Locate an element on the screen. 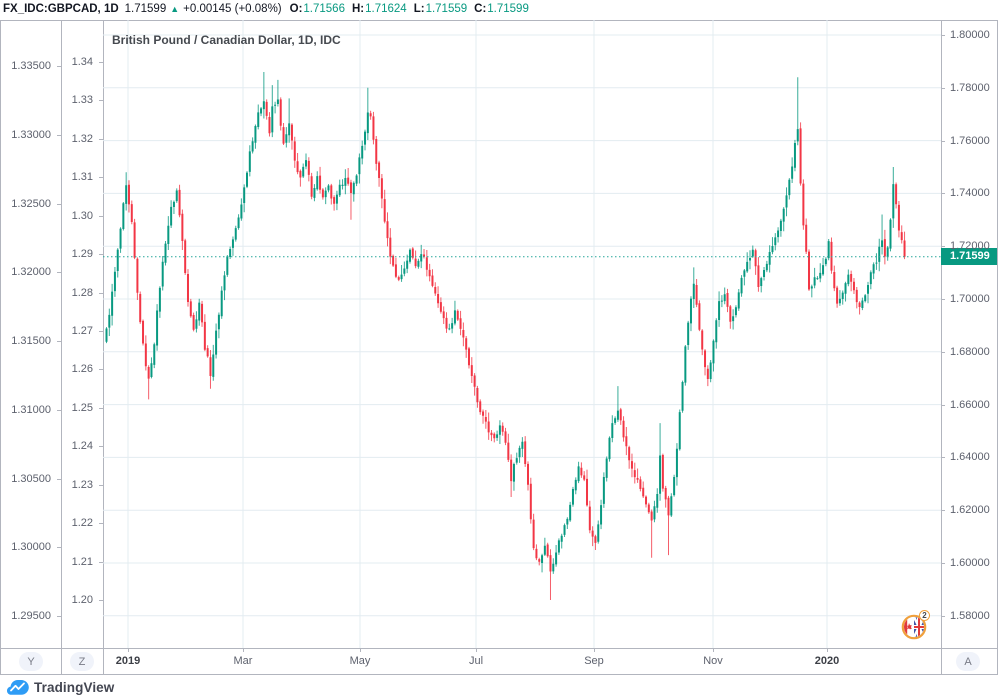 This screenshot has height=700, width=998. open-value: 1.71566 is located at coordinates (324, 9).